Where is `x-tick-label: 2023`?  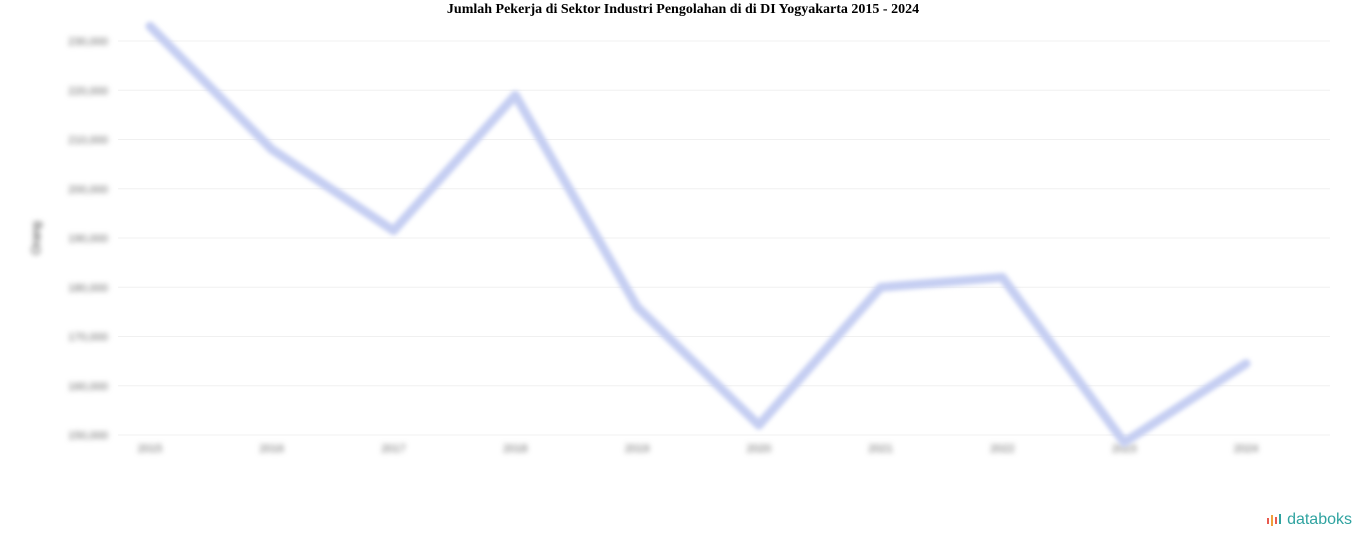 x-tick-label: 2023 is located at coordinates (1124, 449).